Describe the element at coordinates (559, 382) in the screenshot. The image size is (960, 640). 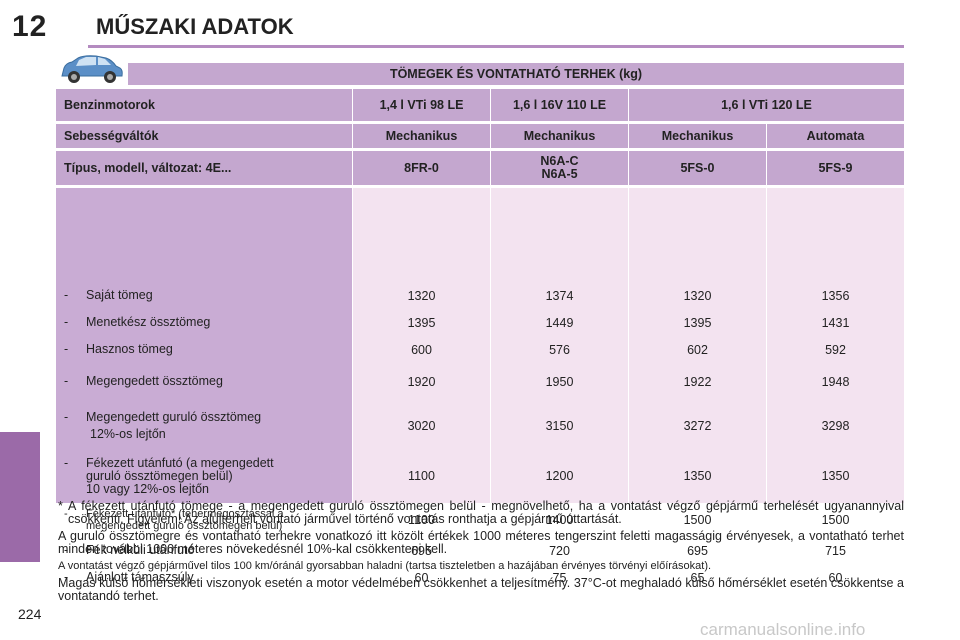
I see `table-cell: 1950` at that location.